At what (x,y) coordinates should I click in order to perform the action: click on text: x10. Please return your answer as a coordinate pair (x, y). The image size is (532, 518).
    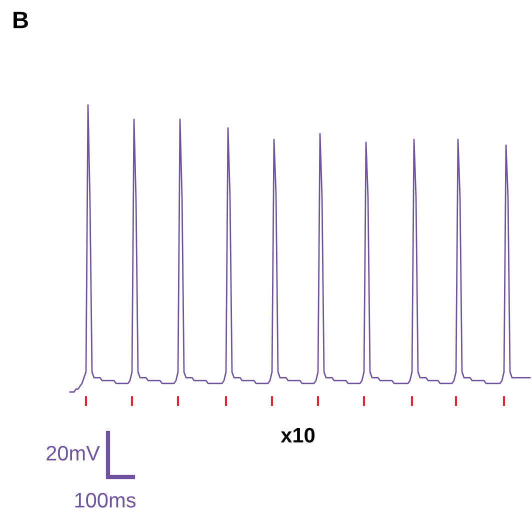
    Looking at the image, I should click on (297, 435).